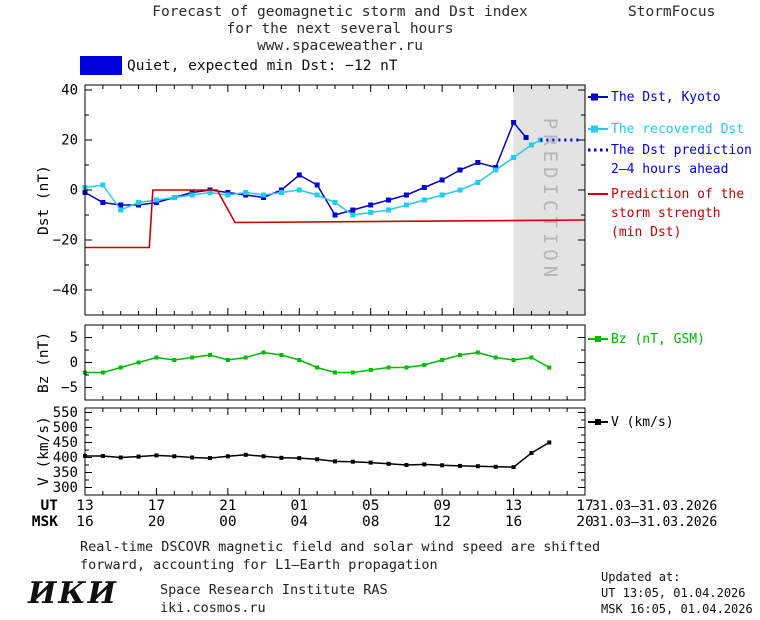 The image size is (760, 620). Describe the element at coordinates (300, 522) in the screenshot. I see `xtick-msk: 04` at that location.